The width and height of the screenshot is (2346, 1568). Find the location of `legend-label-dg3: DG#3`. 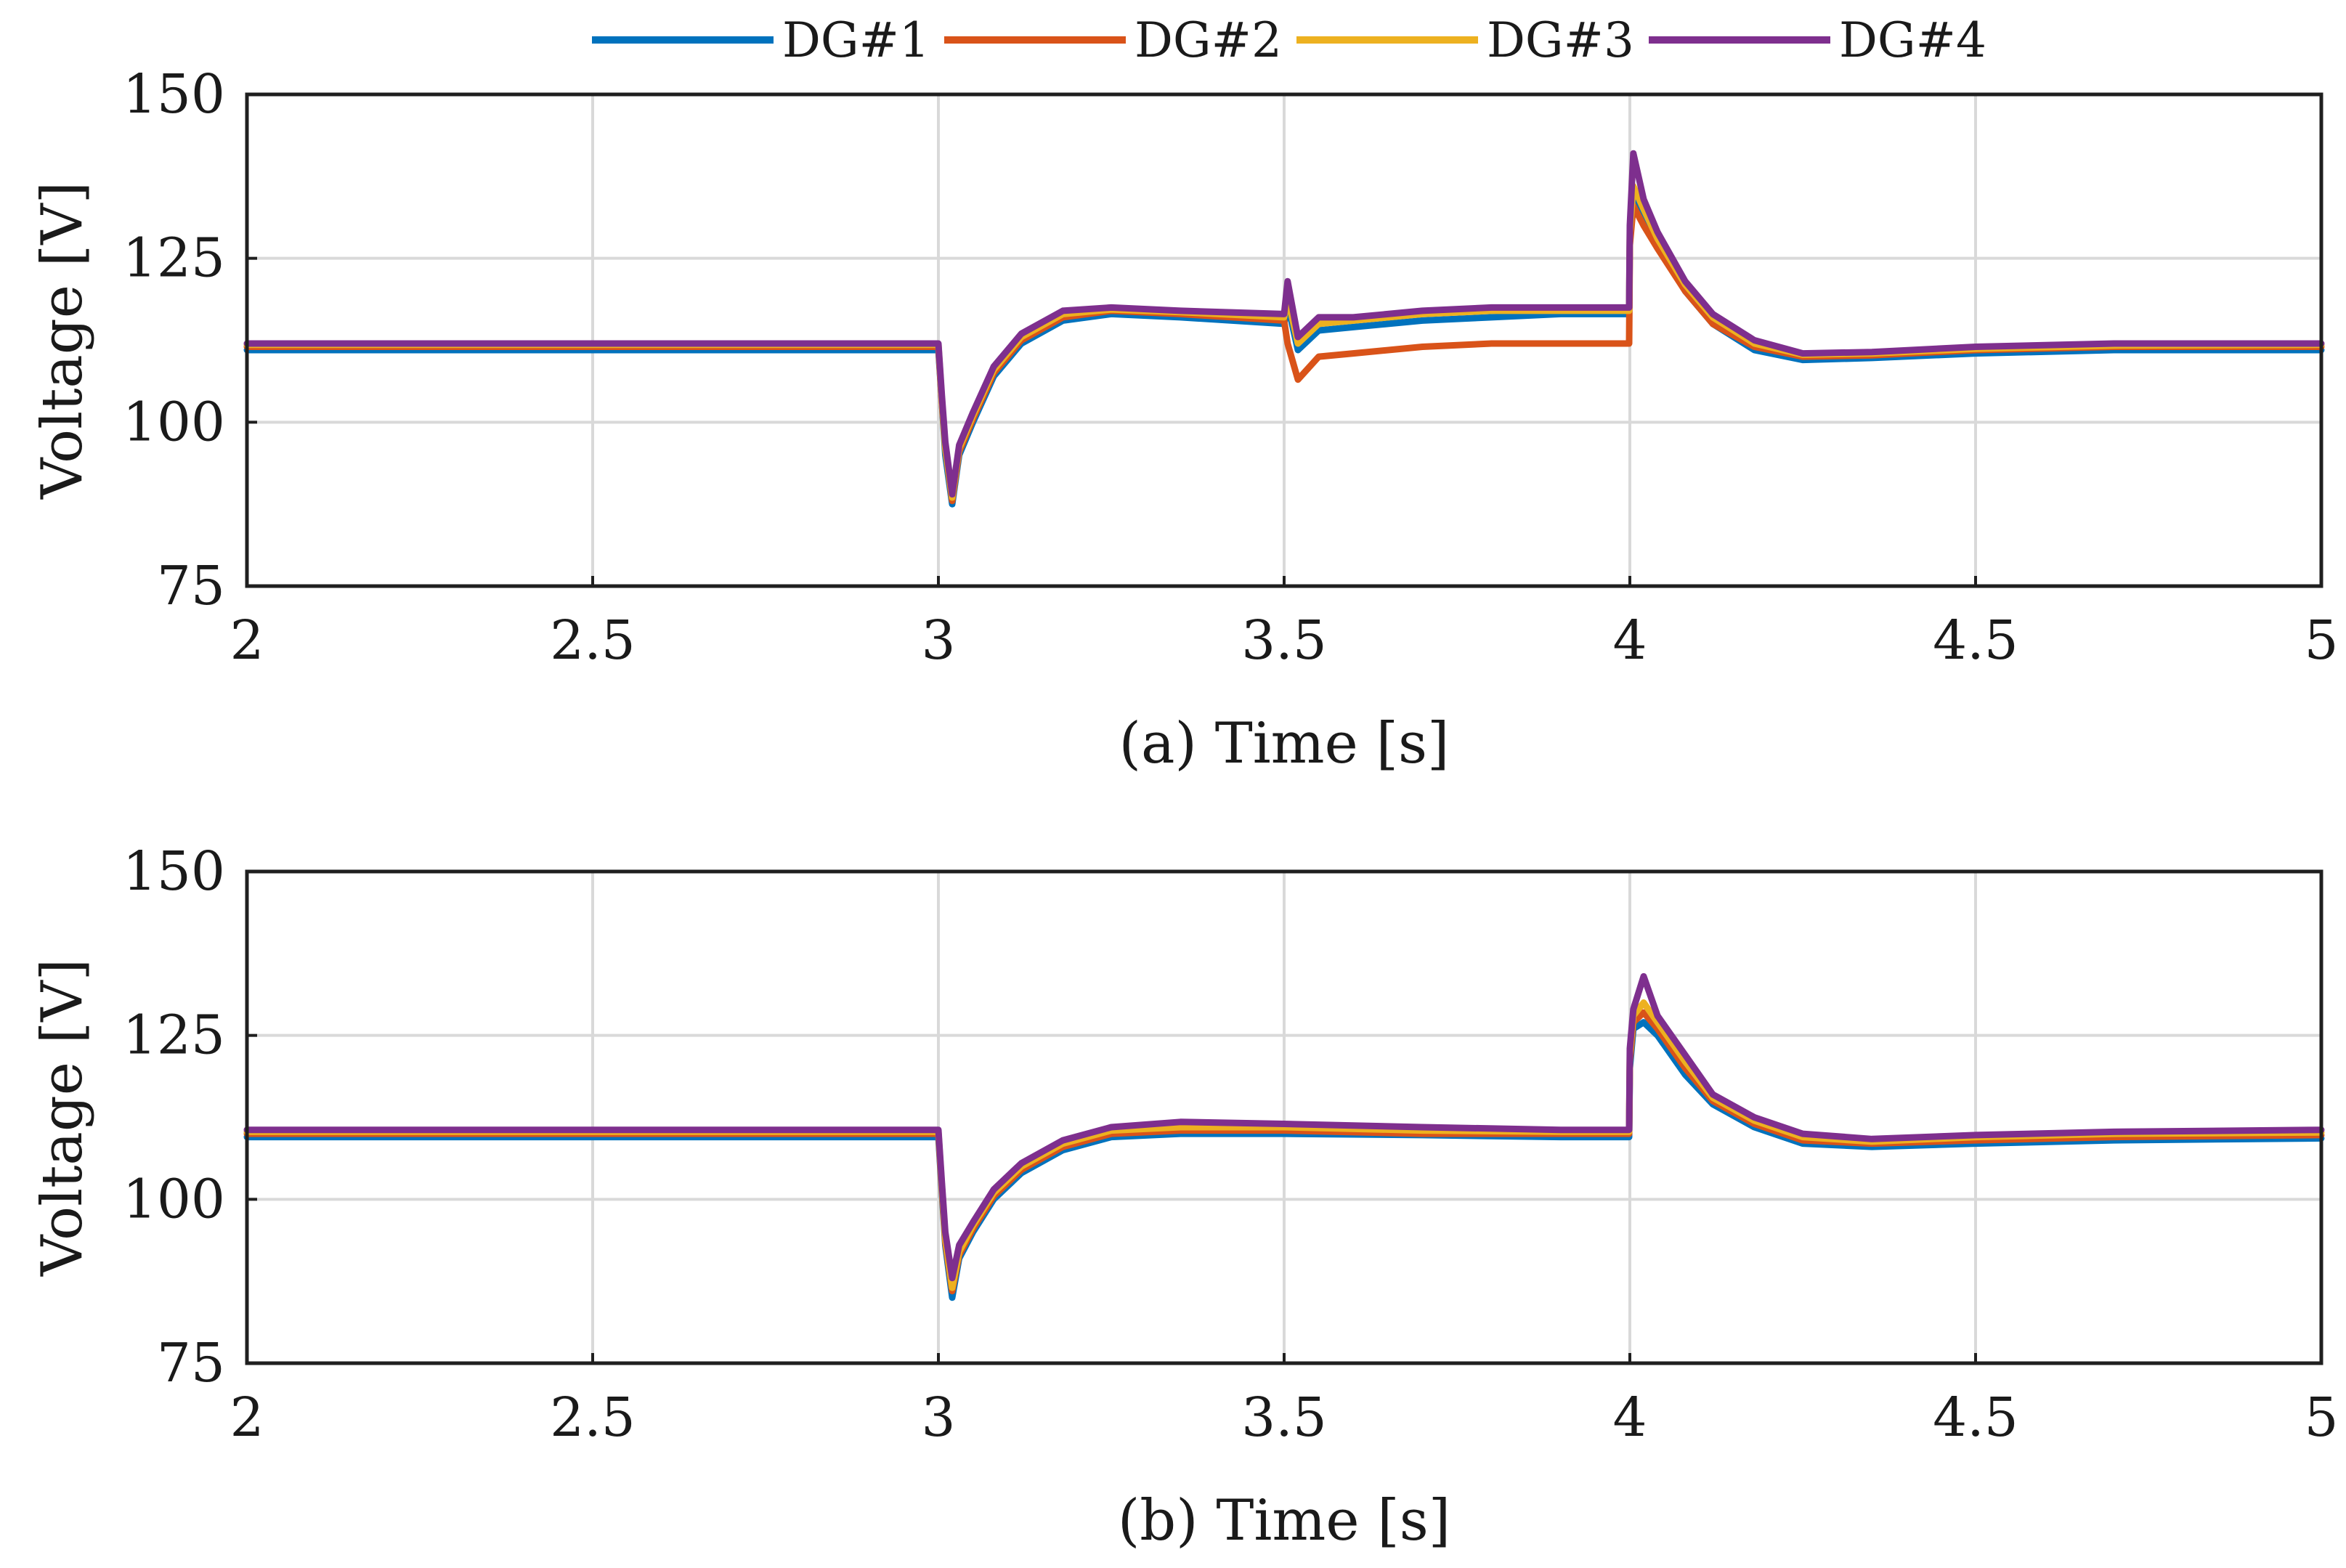

legend-label-dg3: DG#3 is located at coordinates (1560, 40).